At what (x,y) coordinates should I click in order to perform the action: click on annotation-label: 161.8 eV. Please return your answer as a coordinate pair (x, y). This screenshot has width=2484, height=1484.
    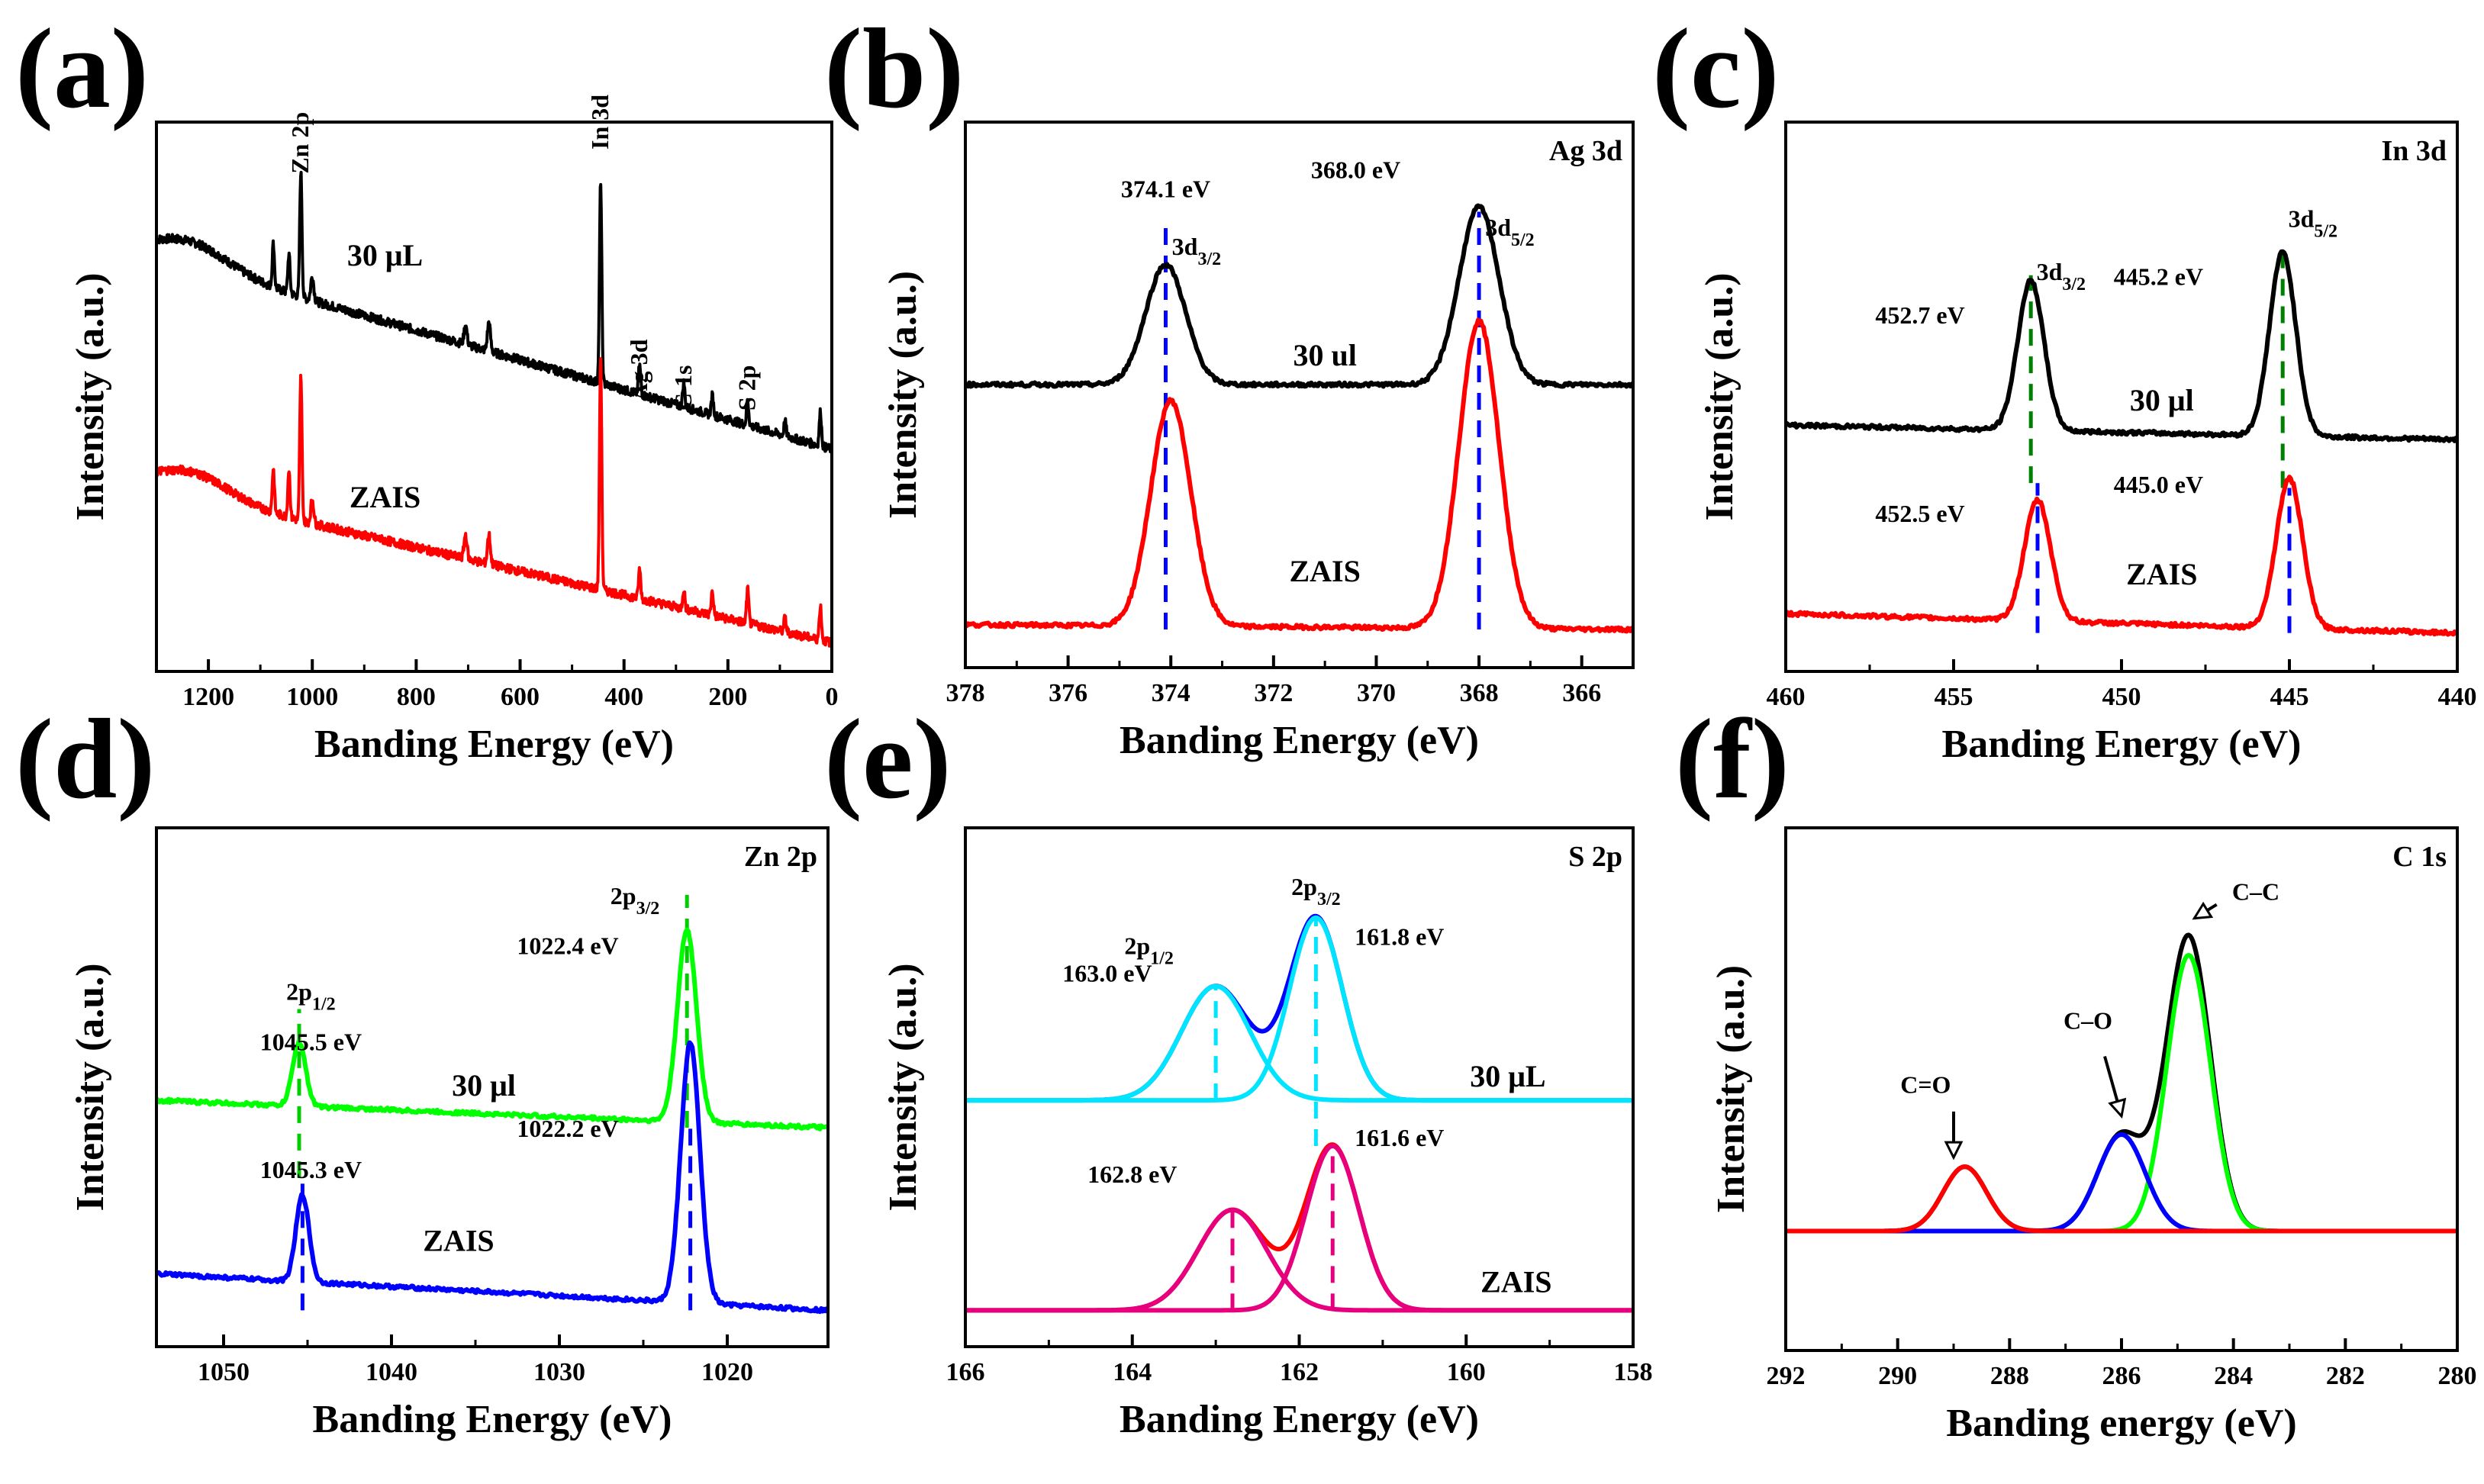
    Looking at the image, I should click on (1399, 937).